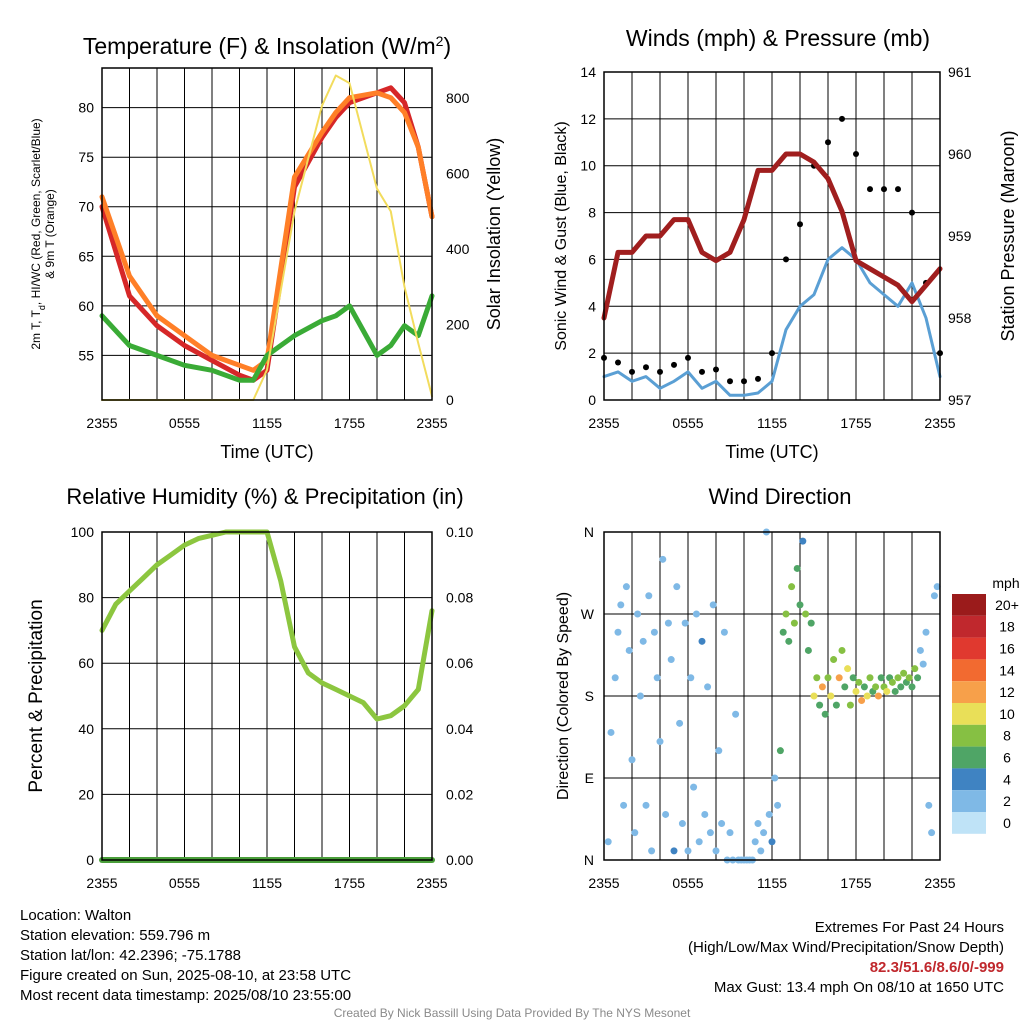  What do you see at coordinates (83, 532) in the screenshot?
I see `y-tick-label: 100` at bounding box center [83, 532].